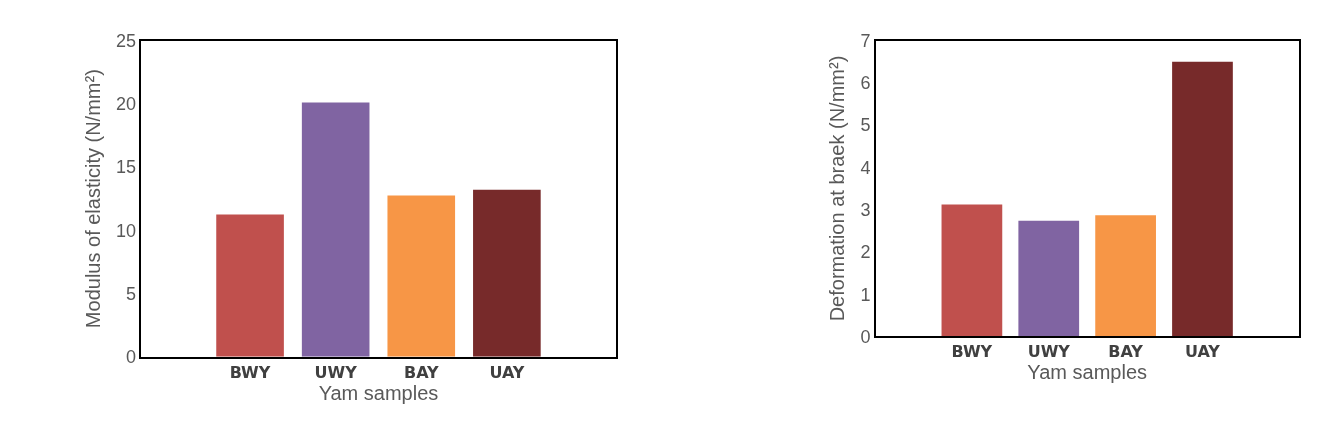  What do you see at coordinates (125, 40) in the screenshot?
I see `y-tick-label: 25` at bounding box center [125, 40].